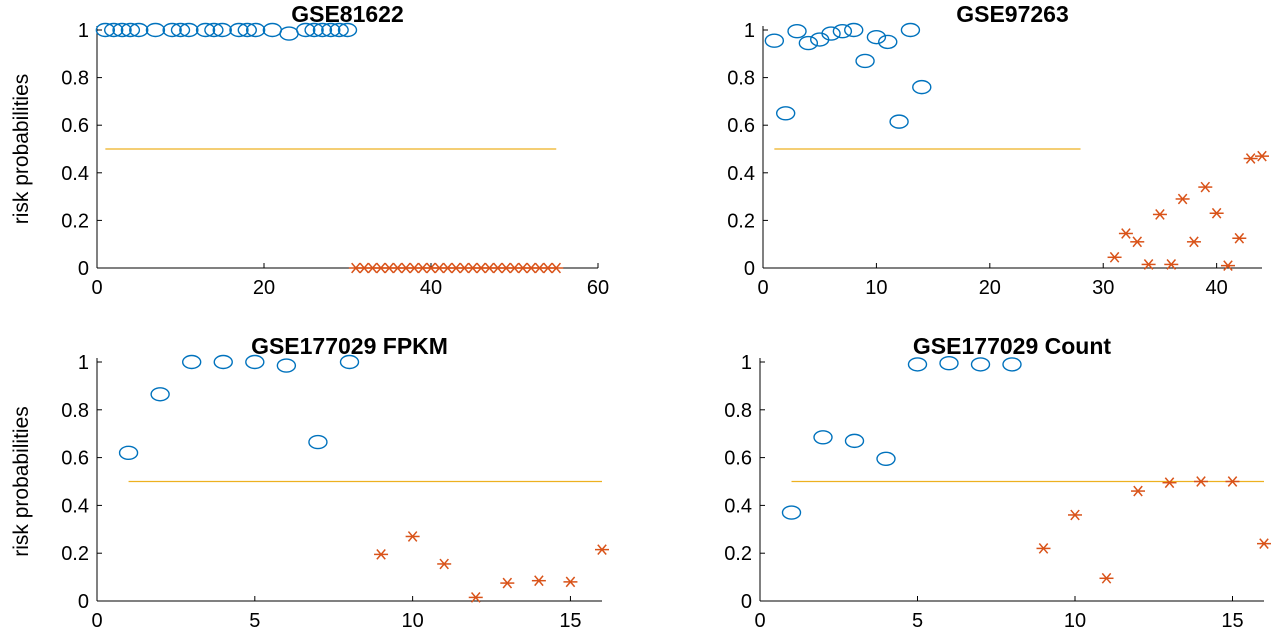 This screenshot has width=1280, height=635. Describe the element at coordinates (1217, 288) in the screenshot. I see `x-tick-label: 40` at that location.